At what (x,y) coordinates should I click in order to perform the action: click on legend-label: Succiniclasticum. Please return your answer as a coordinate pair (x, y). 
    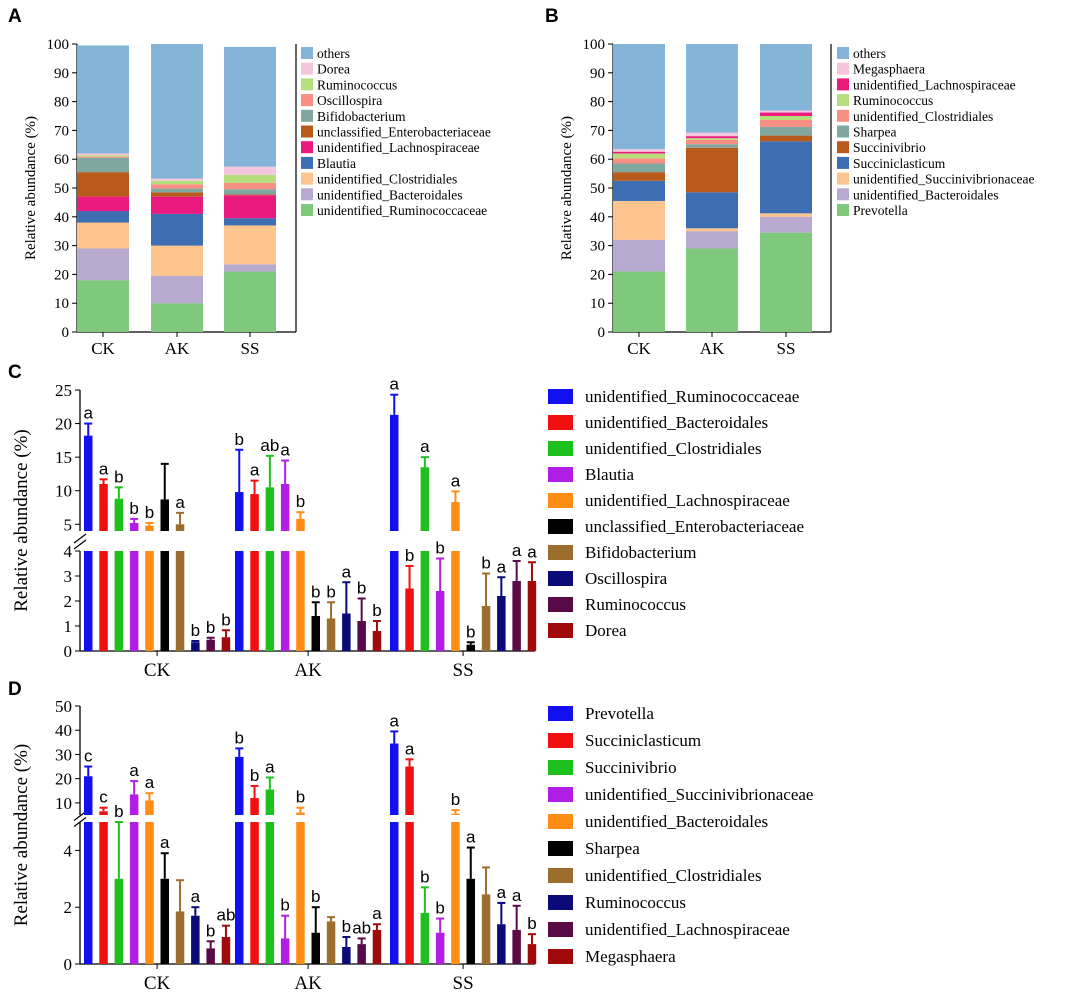
    Looking at the image, I should click on (899, 163).